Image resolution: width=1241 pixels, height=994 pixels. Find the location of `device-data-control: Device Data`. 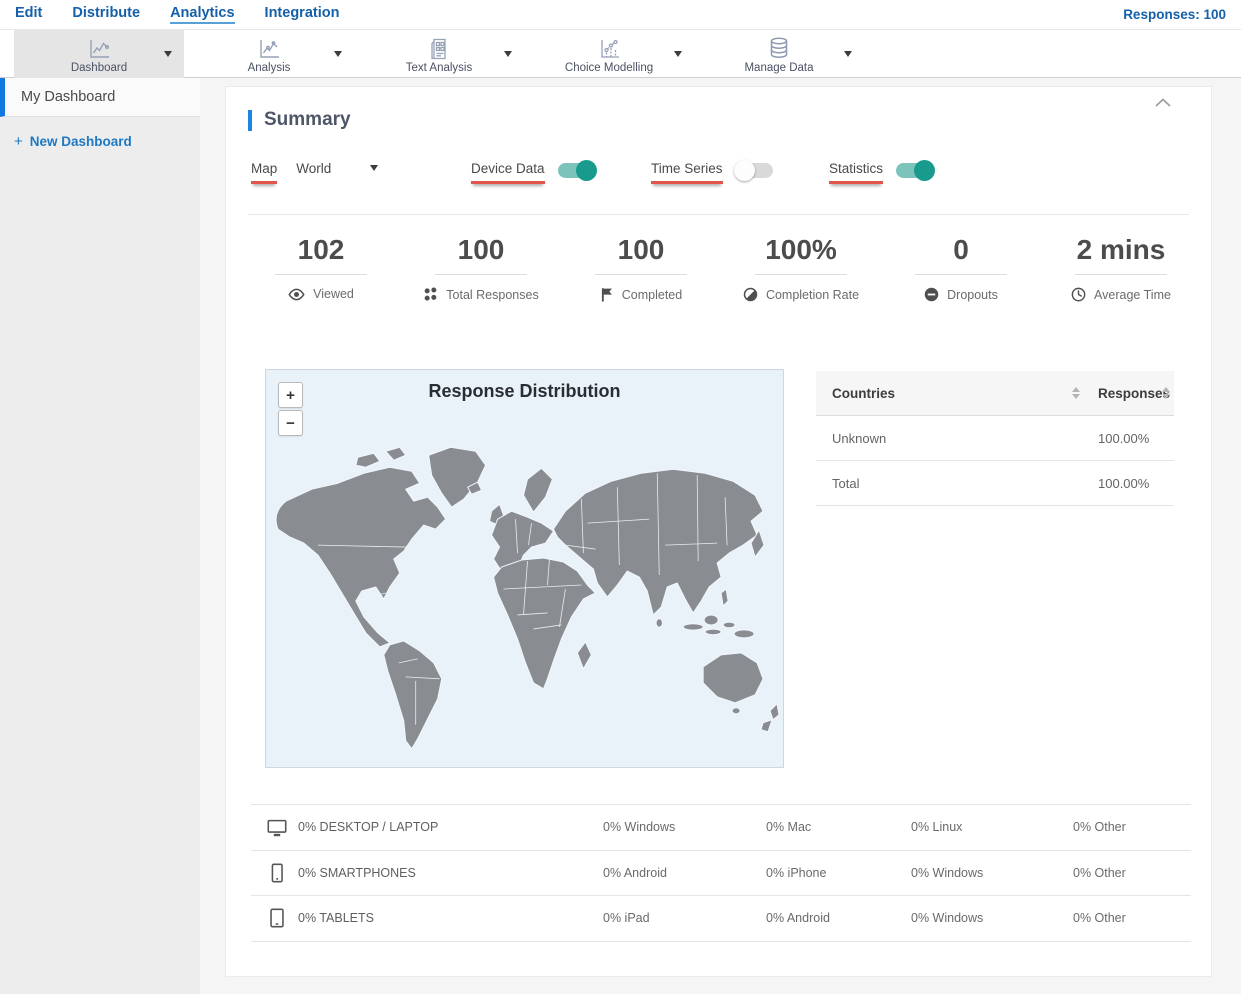

device-data-control: Device Data is located at coordinates (534, 172).